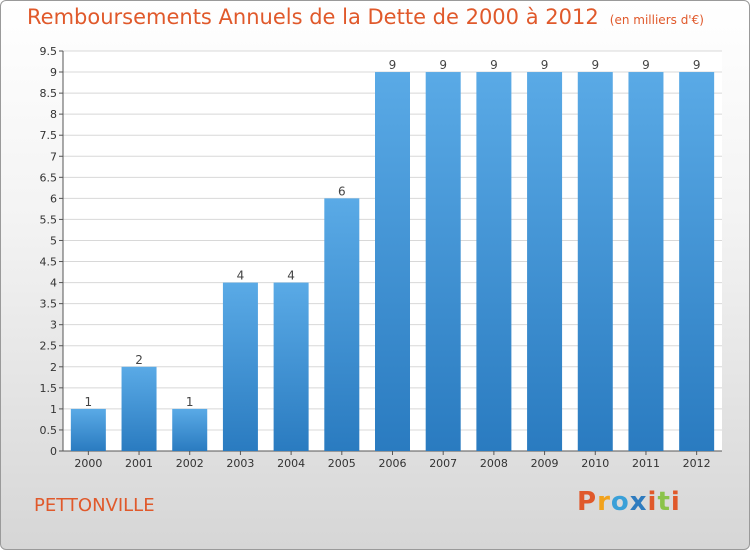  I want to click on x-tick-label: 2005, so click(342, 463).